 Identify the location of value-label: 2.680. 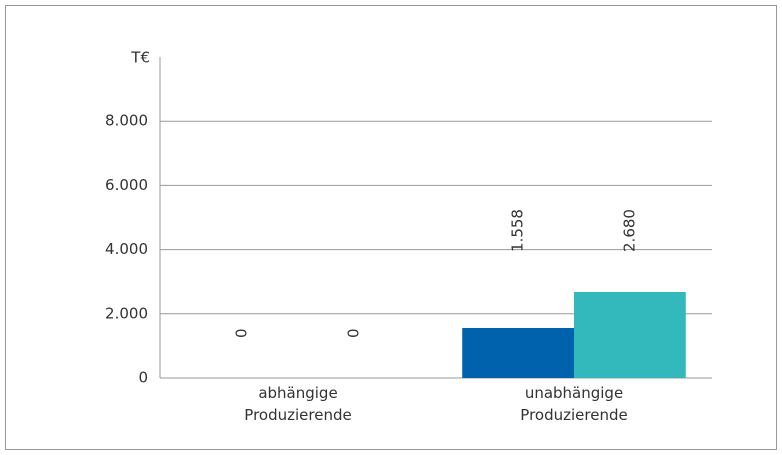
(629, 230).